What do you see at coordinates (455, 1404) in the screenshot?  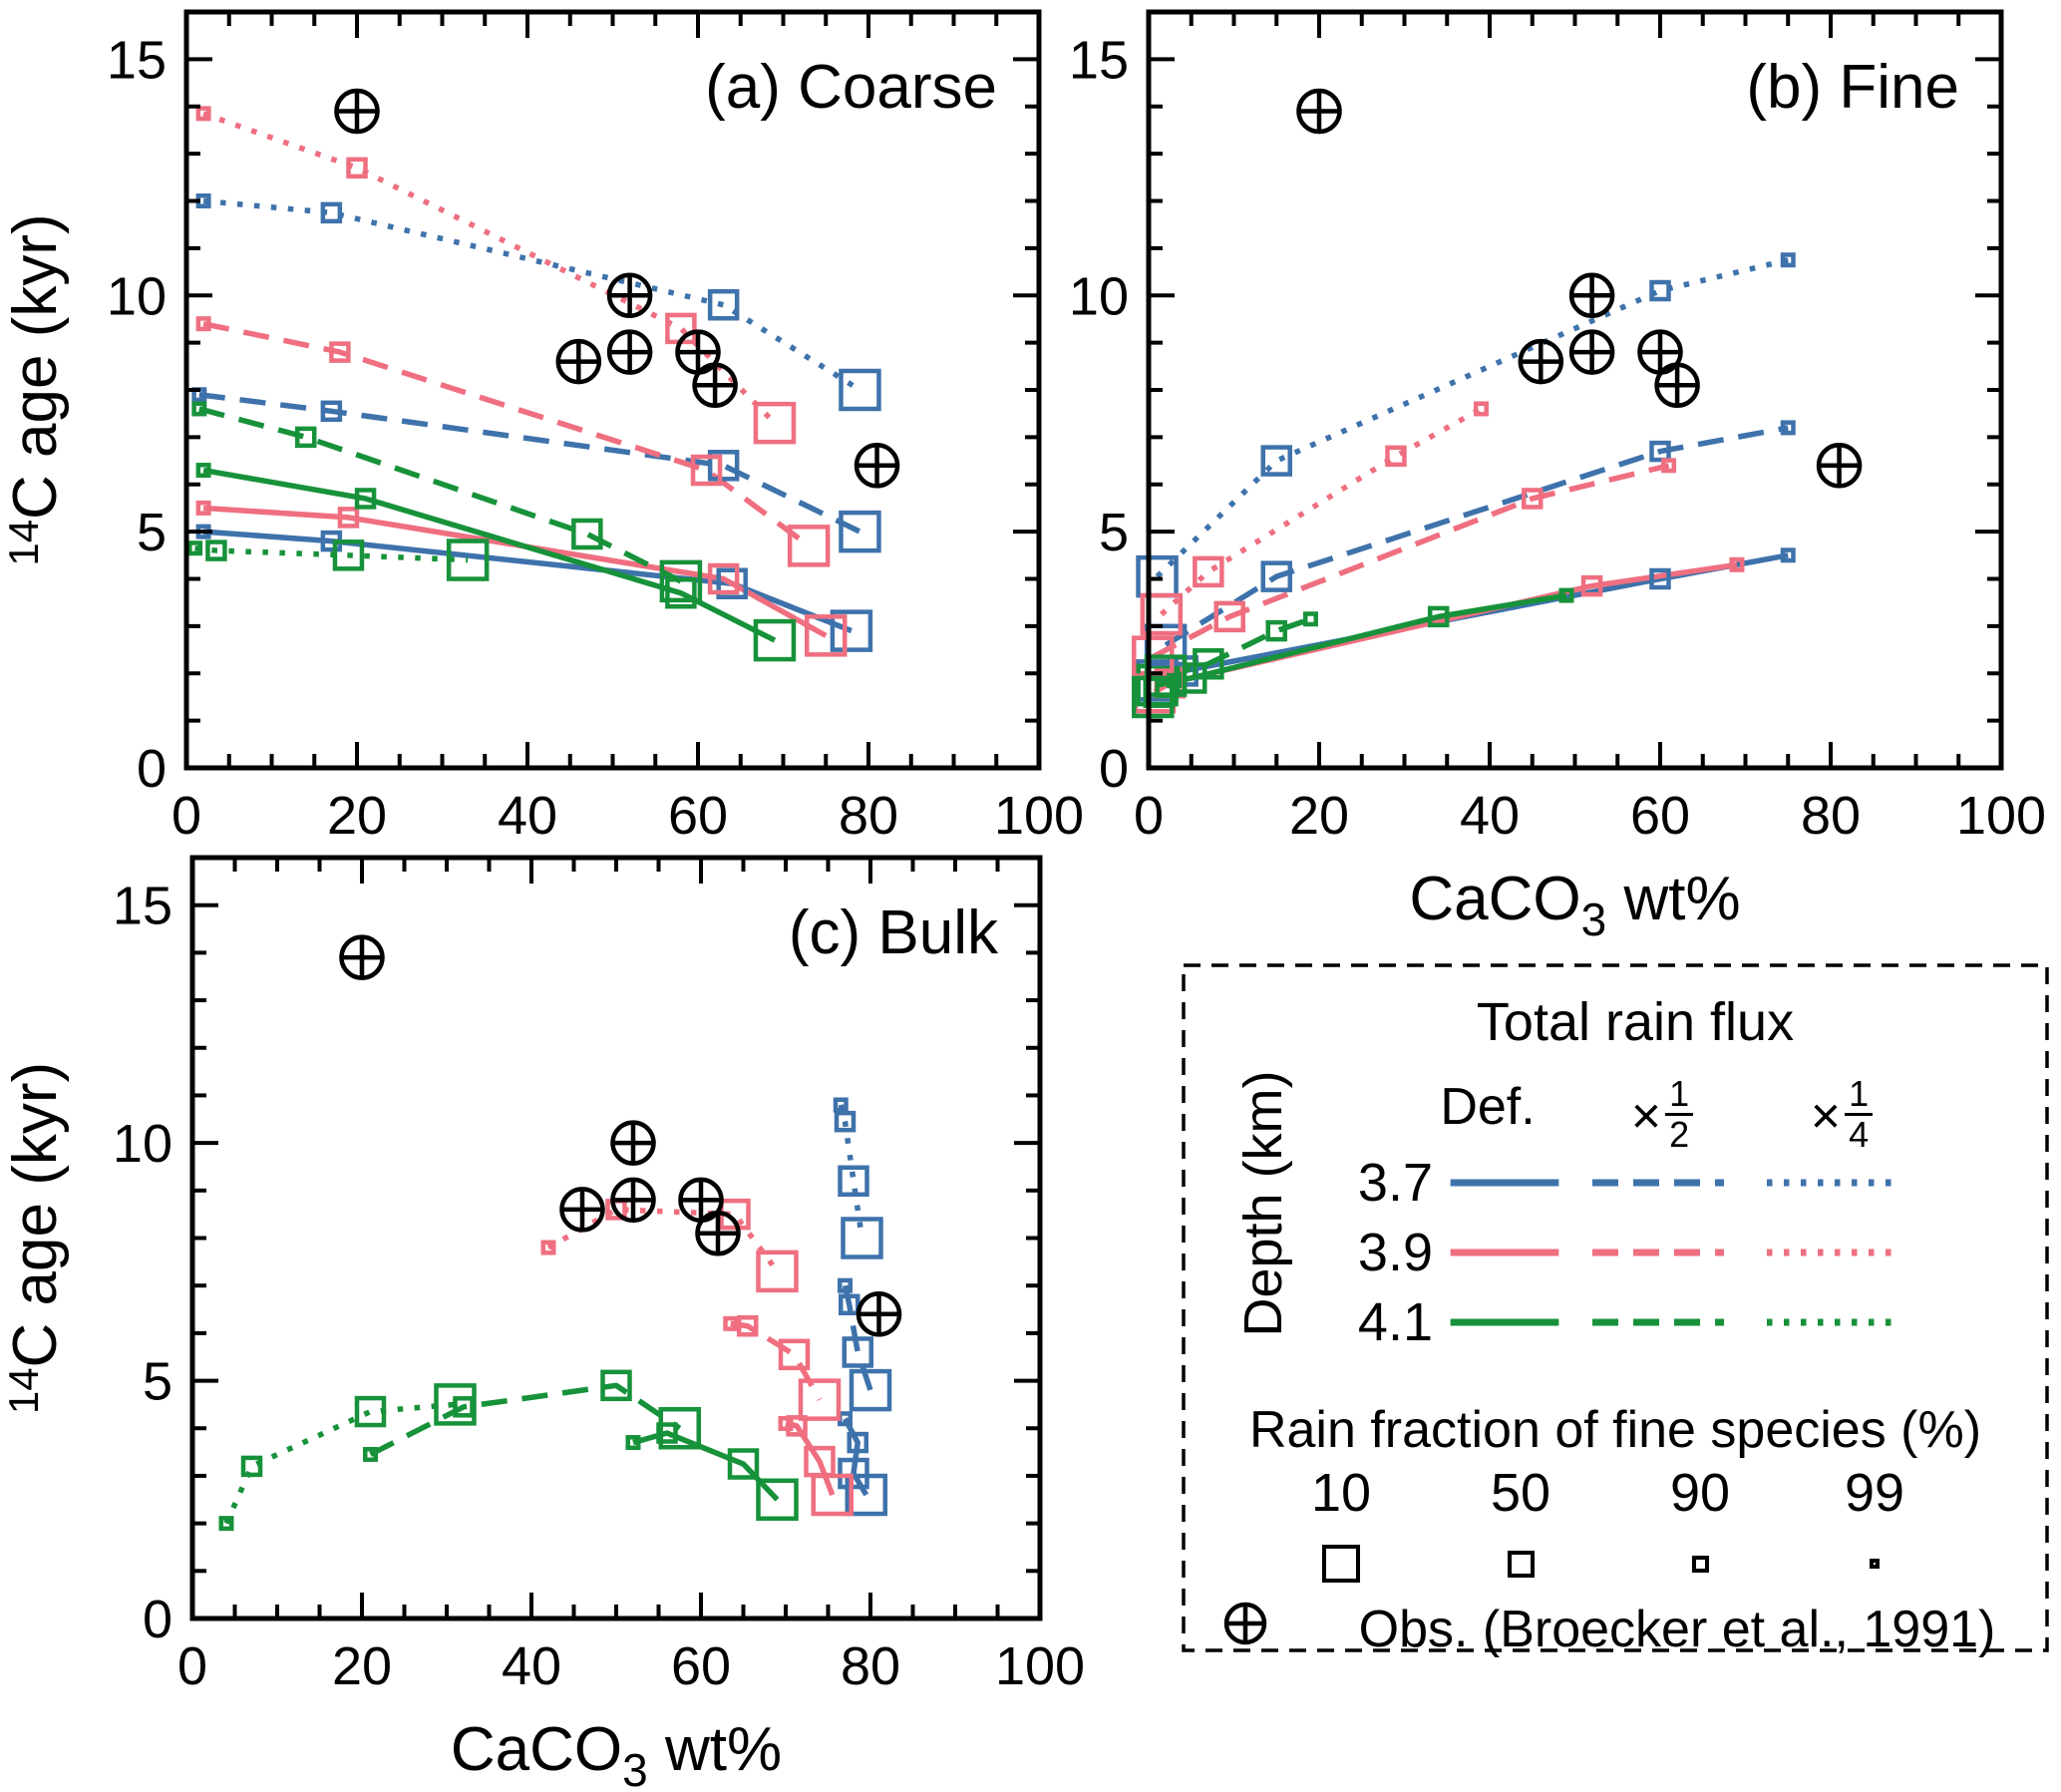 I see `marker-square-4.1km-dotted-frac10` at bounding box center [455, 1404].